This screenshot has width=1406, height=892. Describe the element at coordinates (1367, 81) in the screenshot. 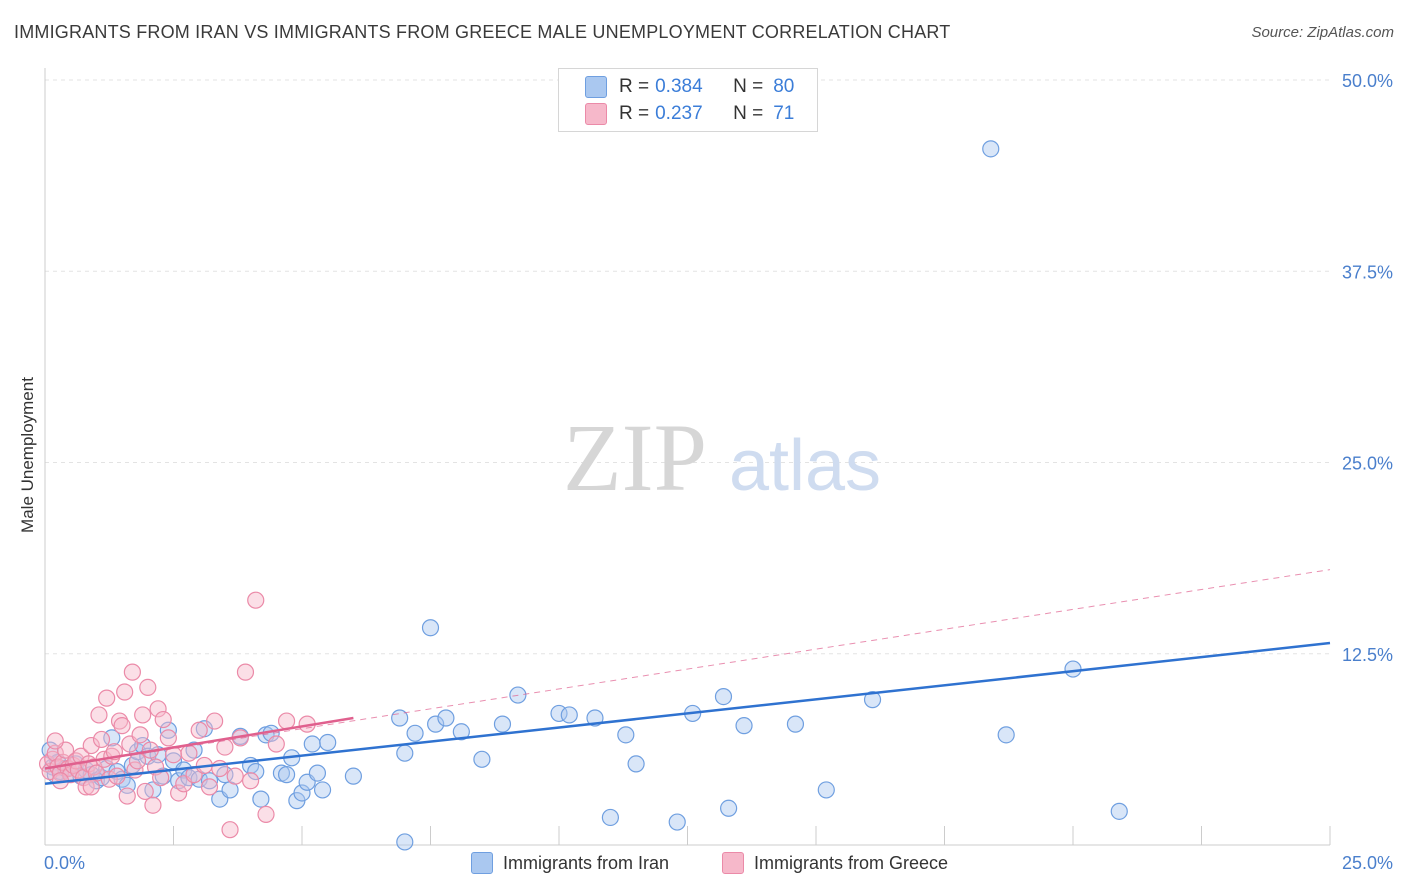

I see `y-tick-label-3: 50.0%` at that location.